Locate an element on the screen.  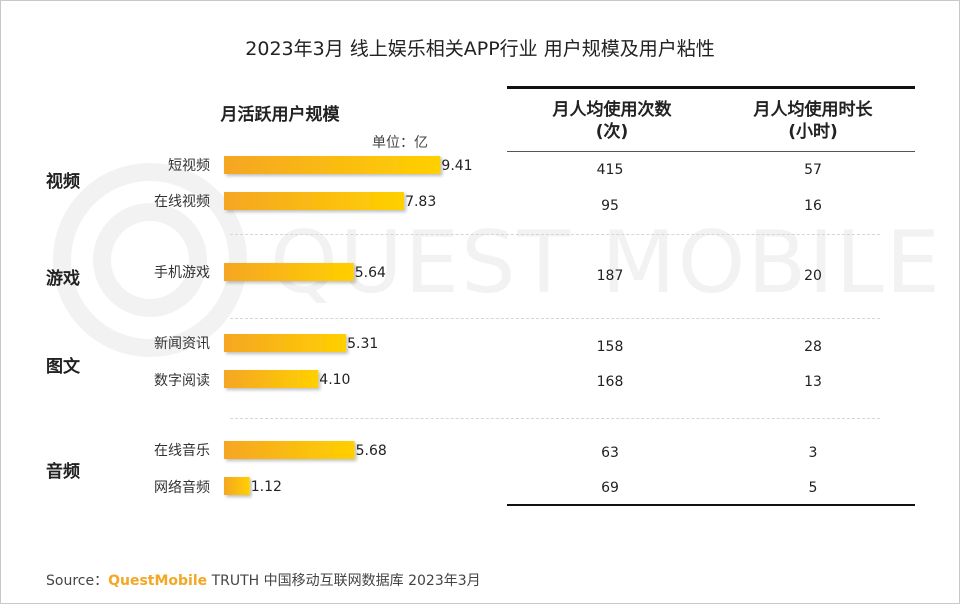
source-text: TRUTH 中国移动互联网数据库 2023年3月 is located at coordinates (344, 581).